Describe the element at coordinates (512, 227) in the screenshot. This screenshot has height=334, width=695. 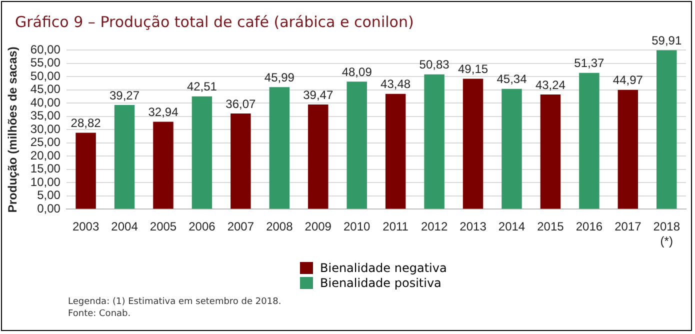
I see `x-tick-label: 2014` at that location.